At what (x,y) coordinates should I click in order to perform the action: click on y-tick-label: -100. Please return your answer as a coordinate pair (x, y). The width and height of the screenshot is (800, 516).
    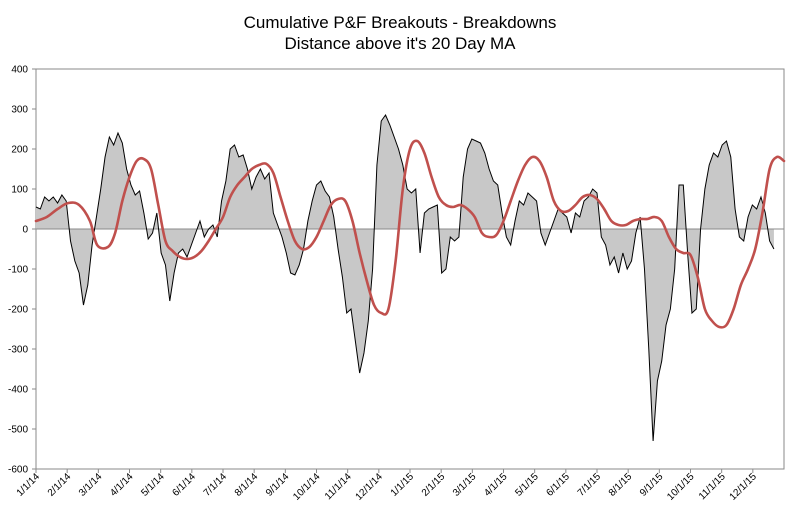
    Looking at the image, I should click on (18, 270).